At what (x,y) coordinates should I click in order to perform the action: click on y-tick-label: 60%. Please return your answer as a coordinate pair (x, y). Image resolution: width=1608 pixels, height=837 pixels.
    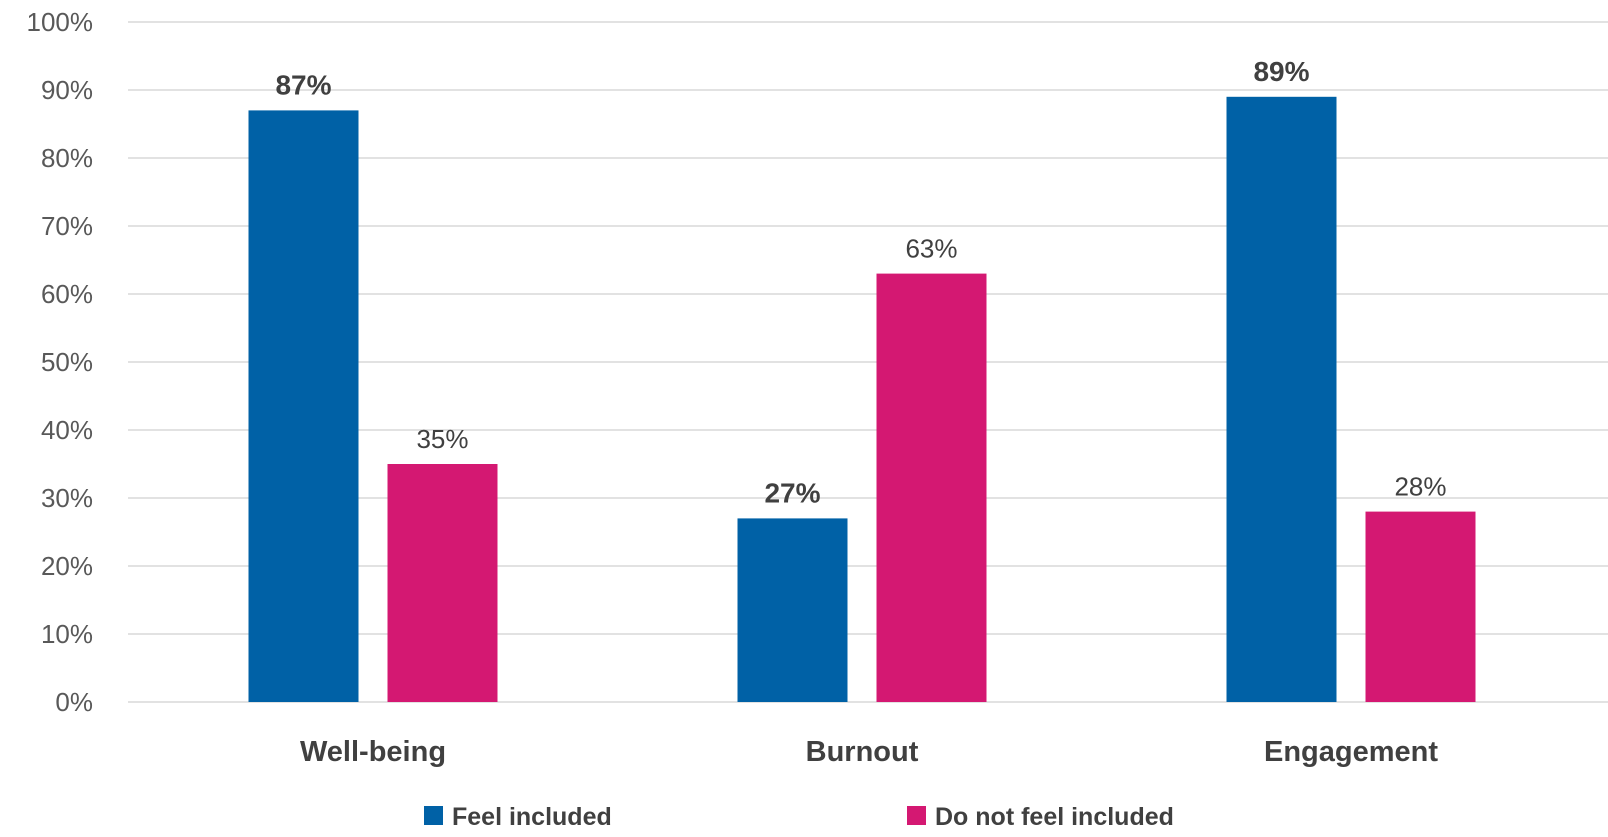
    Looking at the image, I should click on (67, 294).